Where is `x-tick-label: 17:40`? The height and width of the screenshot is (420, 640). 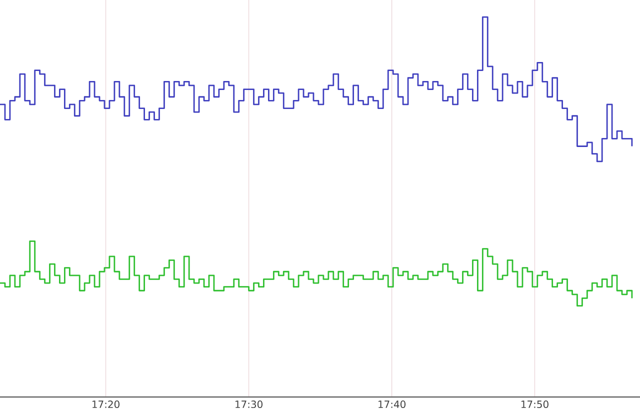 x-tick-label: 17:40 is located at coordinates (392, 404).